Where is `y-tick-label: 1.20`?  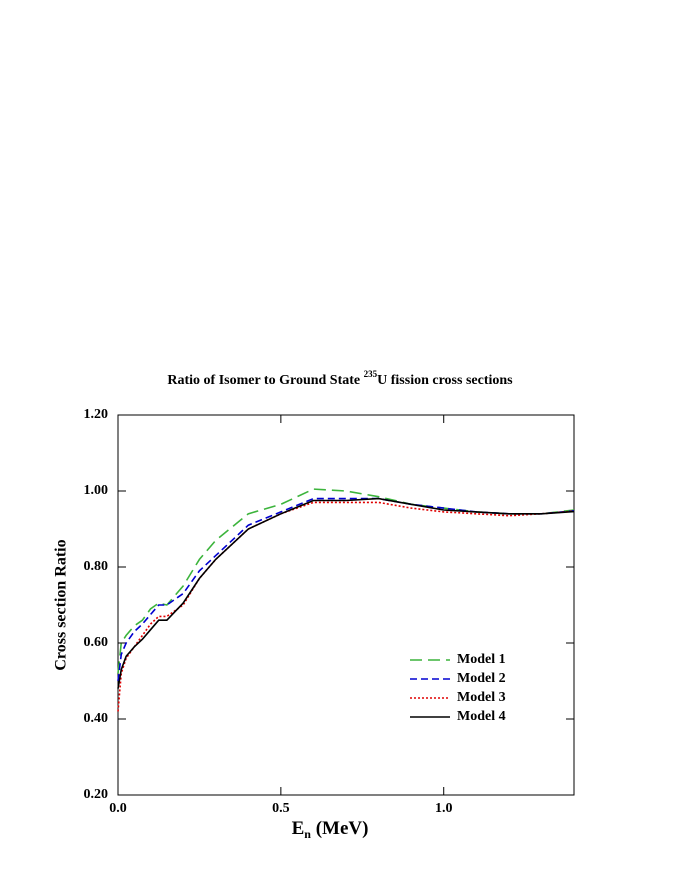 y-tick-label: 1.20 is located at coordinates (96, 414).